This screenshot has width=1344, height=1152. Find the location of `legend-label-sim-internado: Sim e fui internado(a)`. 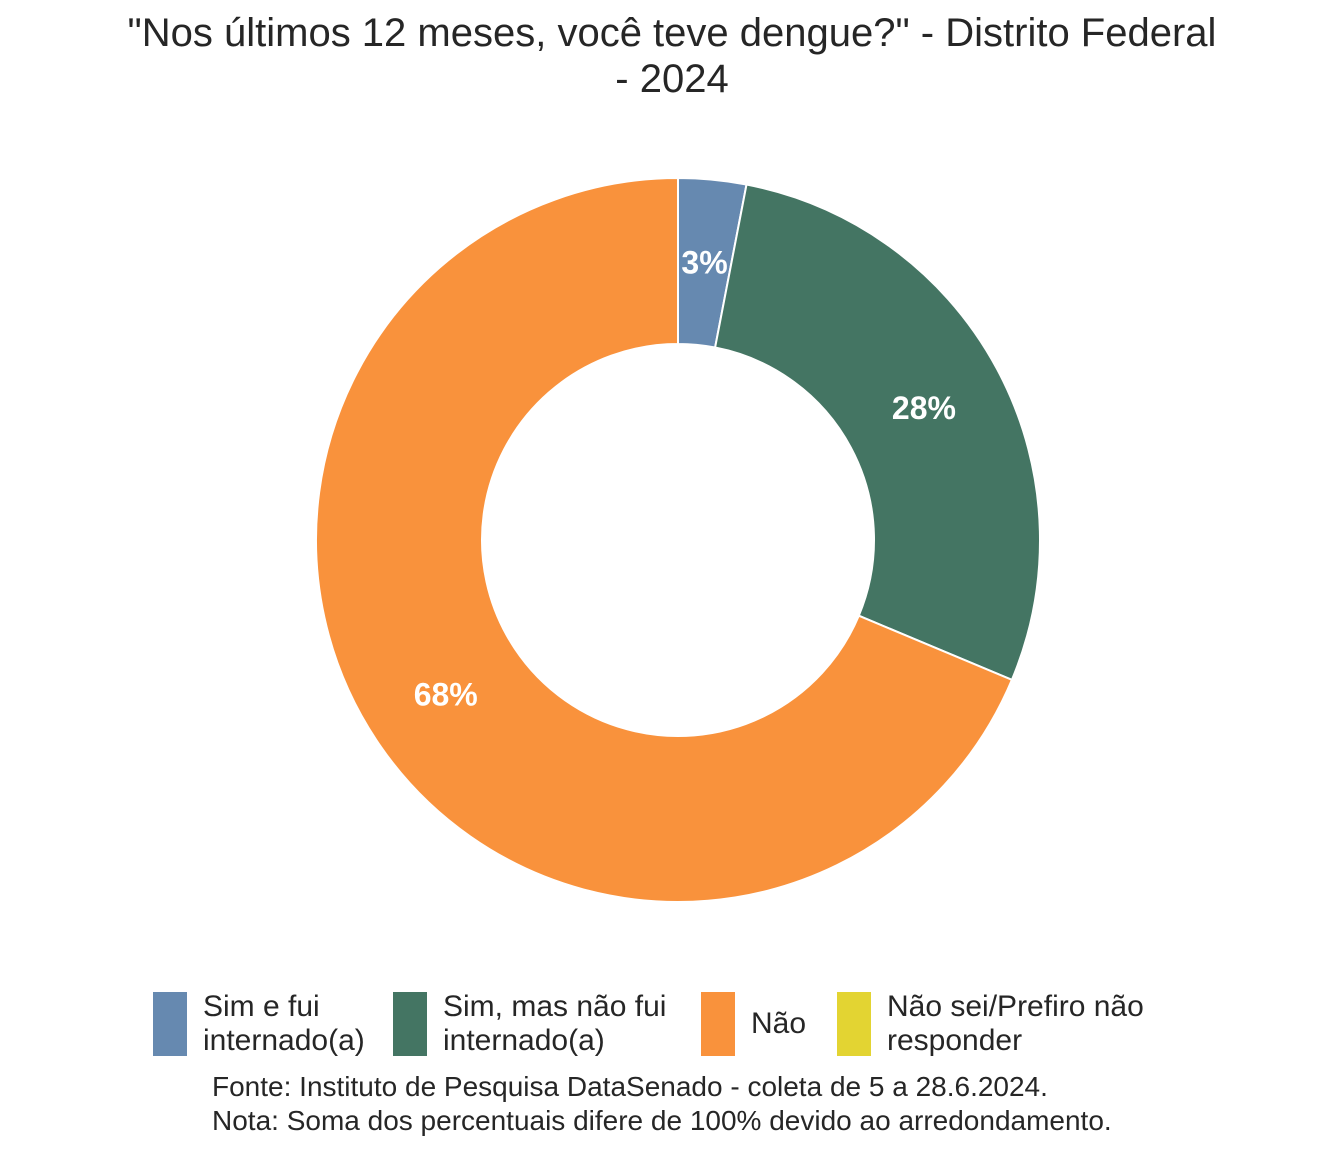

legend-label-sim-internado: Sim e fui internado(a) is located at coordinates (284, 1023).